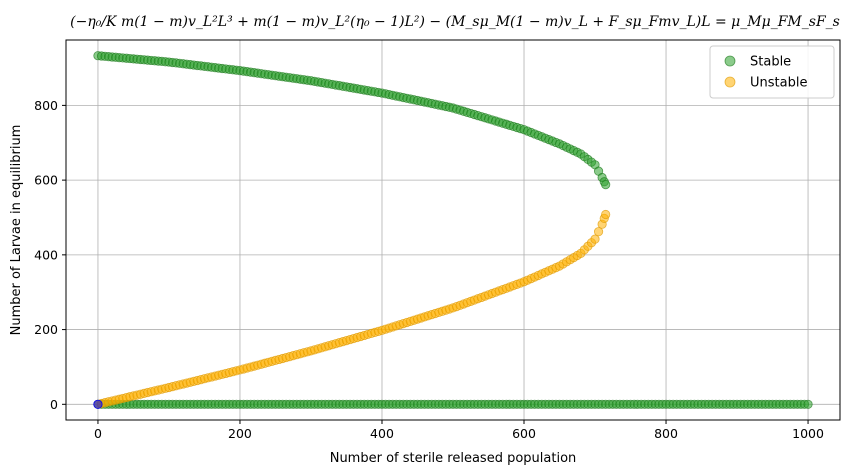 The image size is (850, 475). What do you see at coordinates (46, 329) in the screenshot?
I see `y-tick-label: 200` at bounding box center [46, 329].